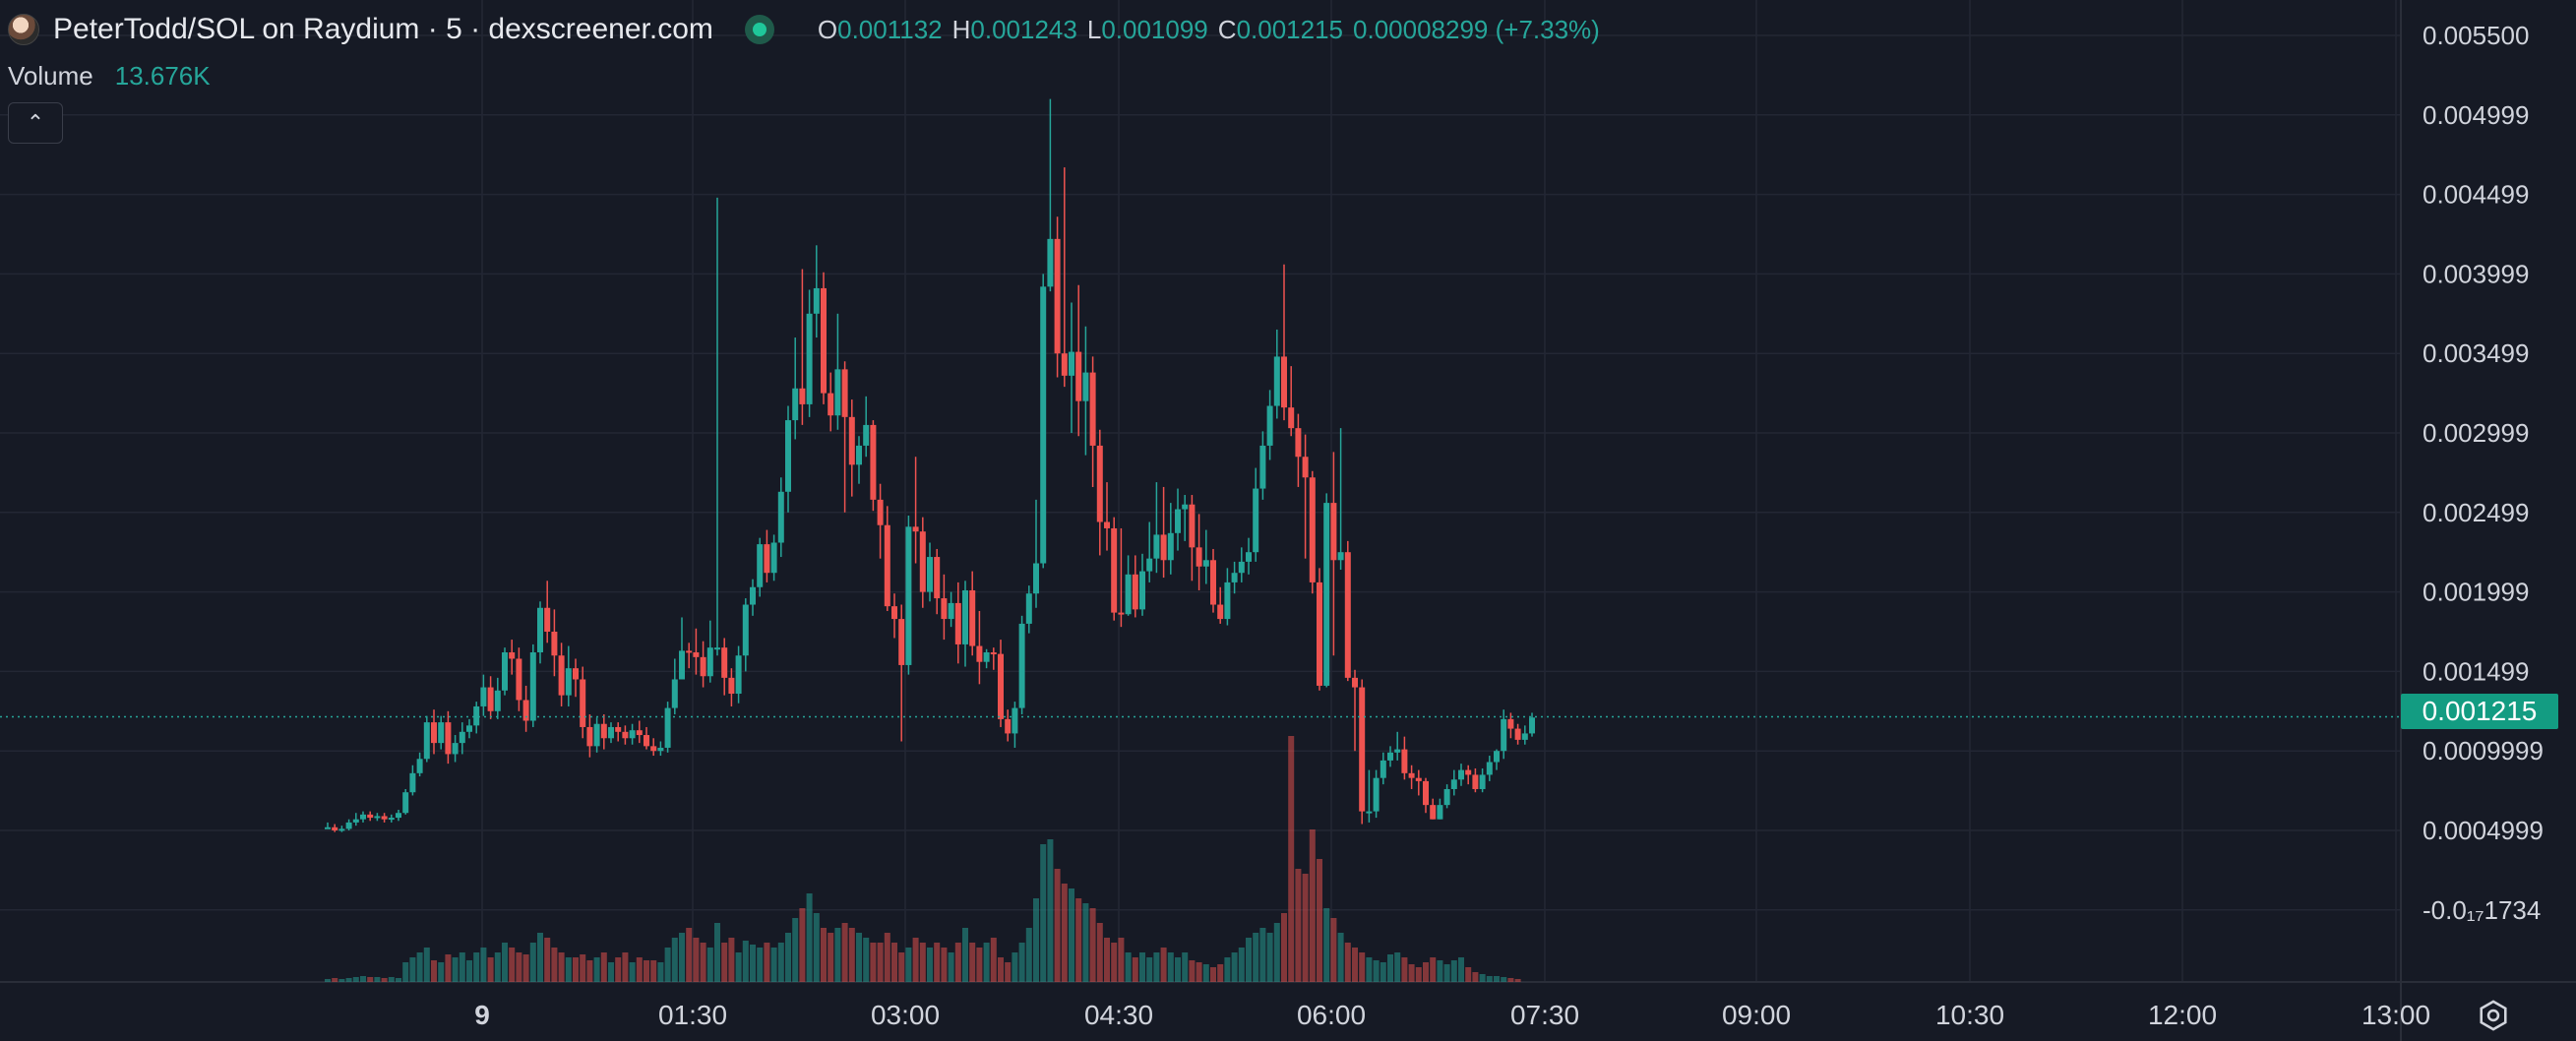 This screenshot has height=1041, width=2576. Describe the element at coordinates (109, 76) in the screenshot. I see `volume-legend: Volume 13.676K` at that location.